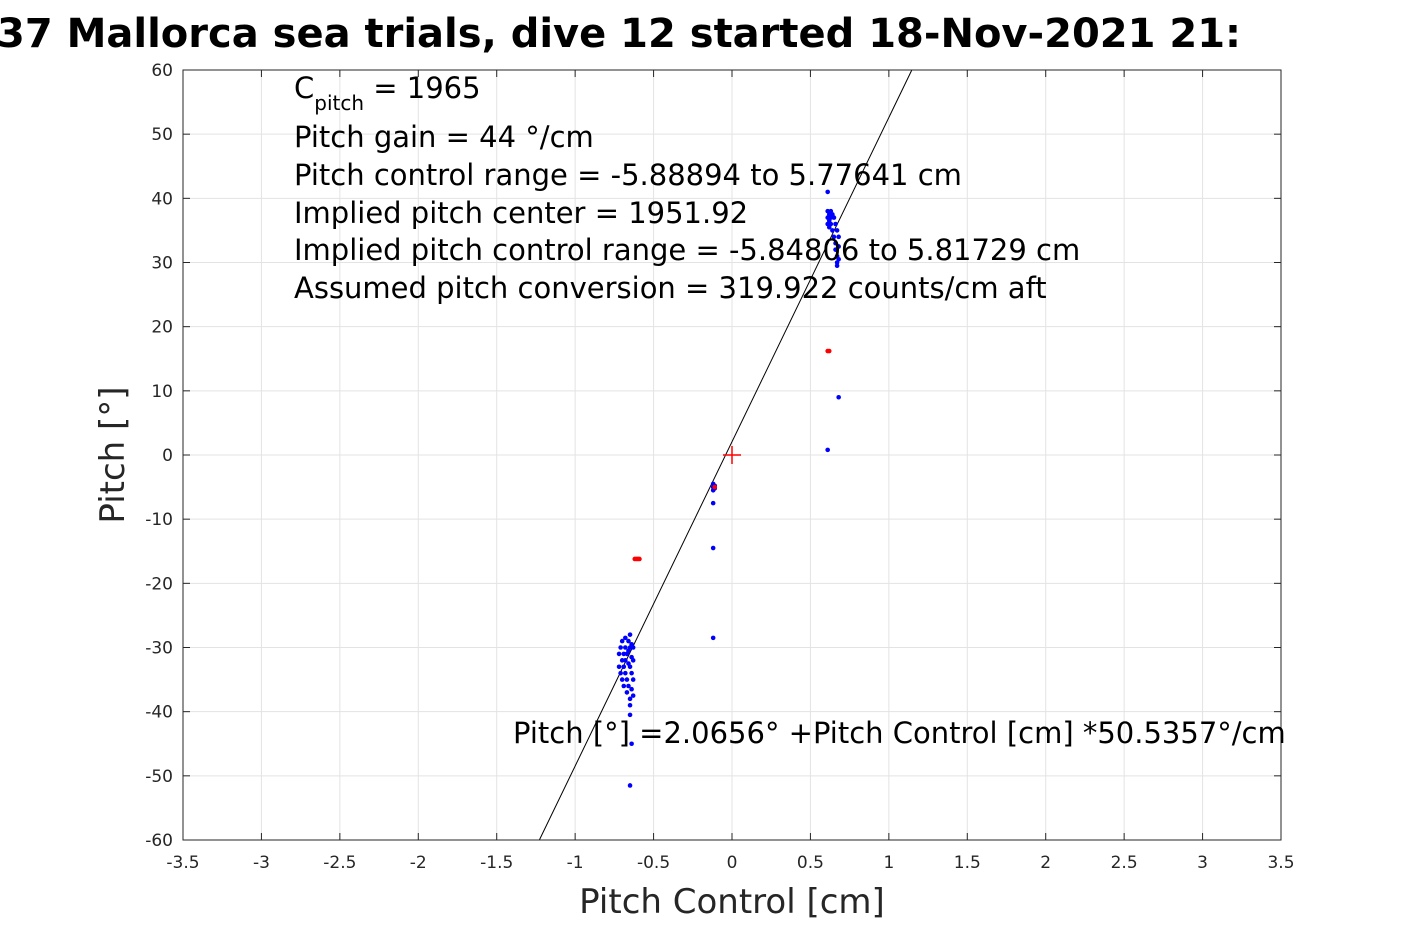 The height and width of the screenshot is (945, 1417). What do you see at coordinates (159, 520) in the screenshot?
I see `y-tick-label: -10` at bounding box center [159, 520].